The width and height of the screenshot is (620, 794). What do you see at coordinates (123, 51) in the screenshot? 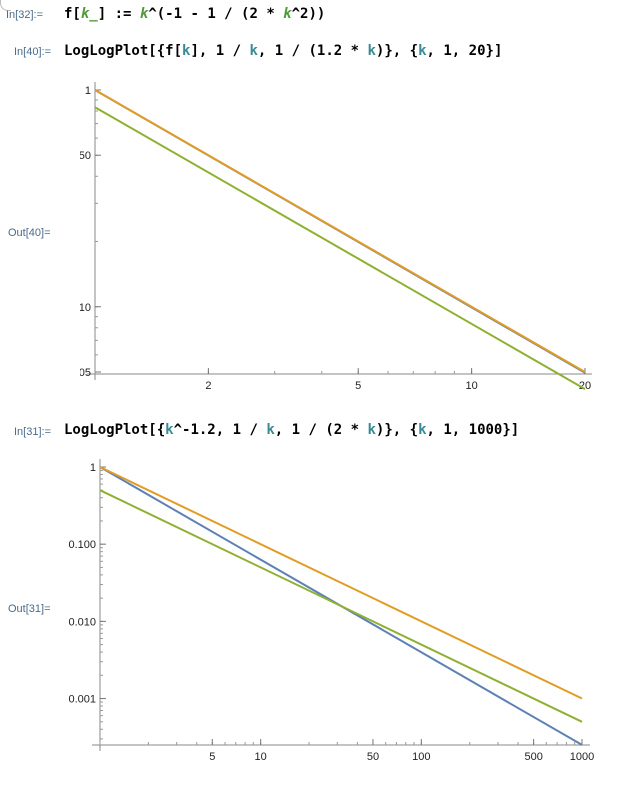
I see `code-token: LogLogPlot[{f[` at bounding box center [123, 51].